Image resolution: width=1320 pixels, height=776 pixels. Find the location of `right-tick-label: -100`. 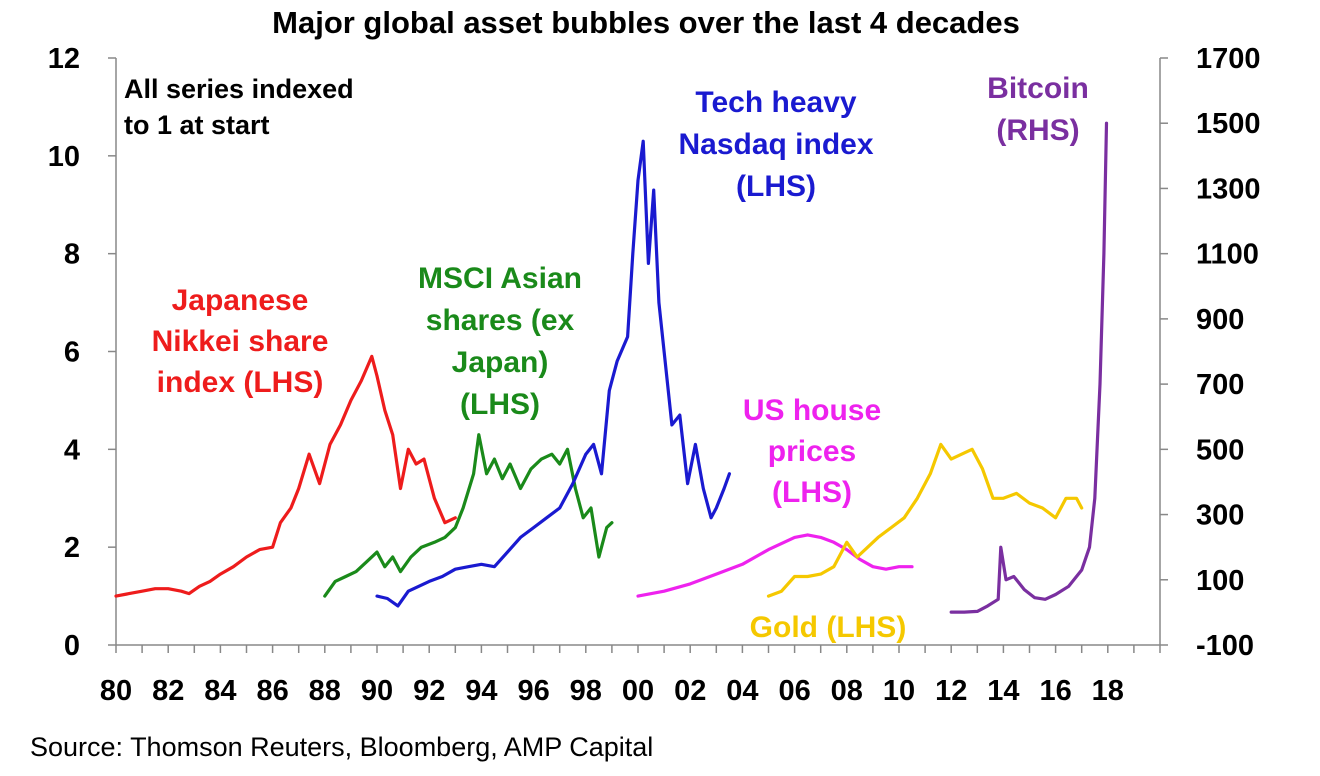

right-tick-label: -100 is located at coordinates (1225, 646).